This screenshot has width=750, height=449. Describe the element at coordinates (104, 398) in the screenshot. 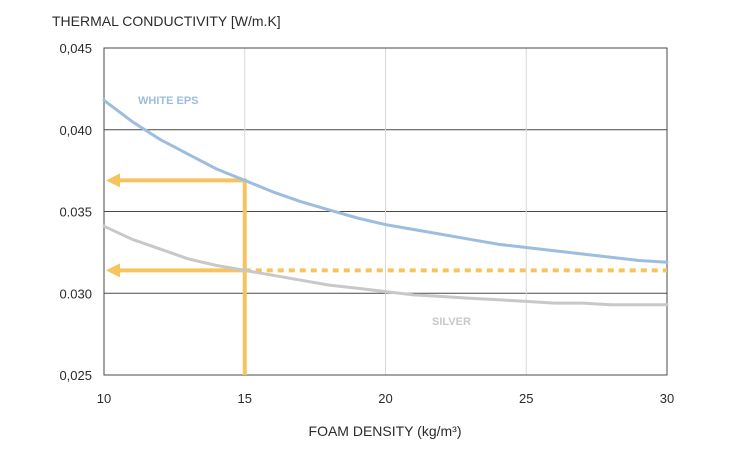

I see `x-tick-label: 10` at that location.